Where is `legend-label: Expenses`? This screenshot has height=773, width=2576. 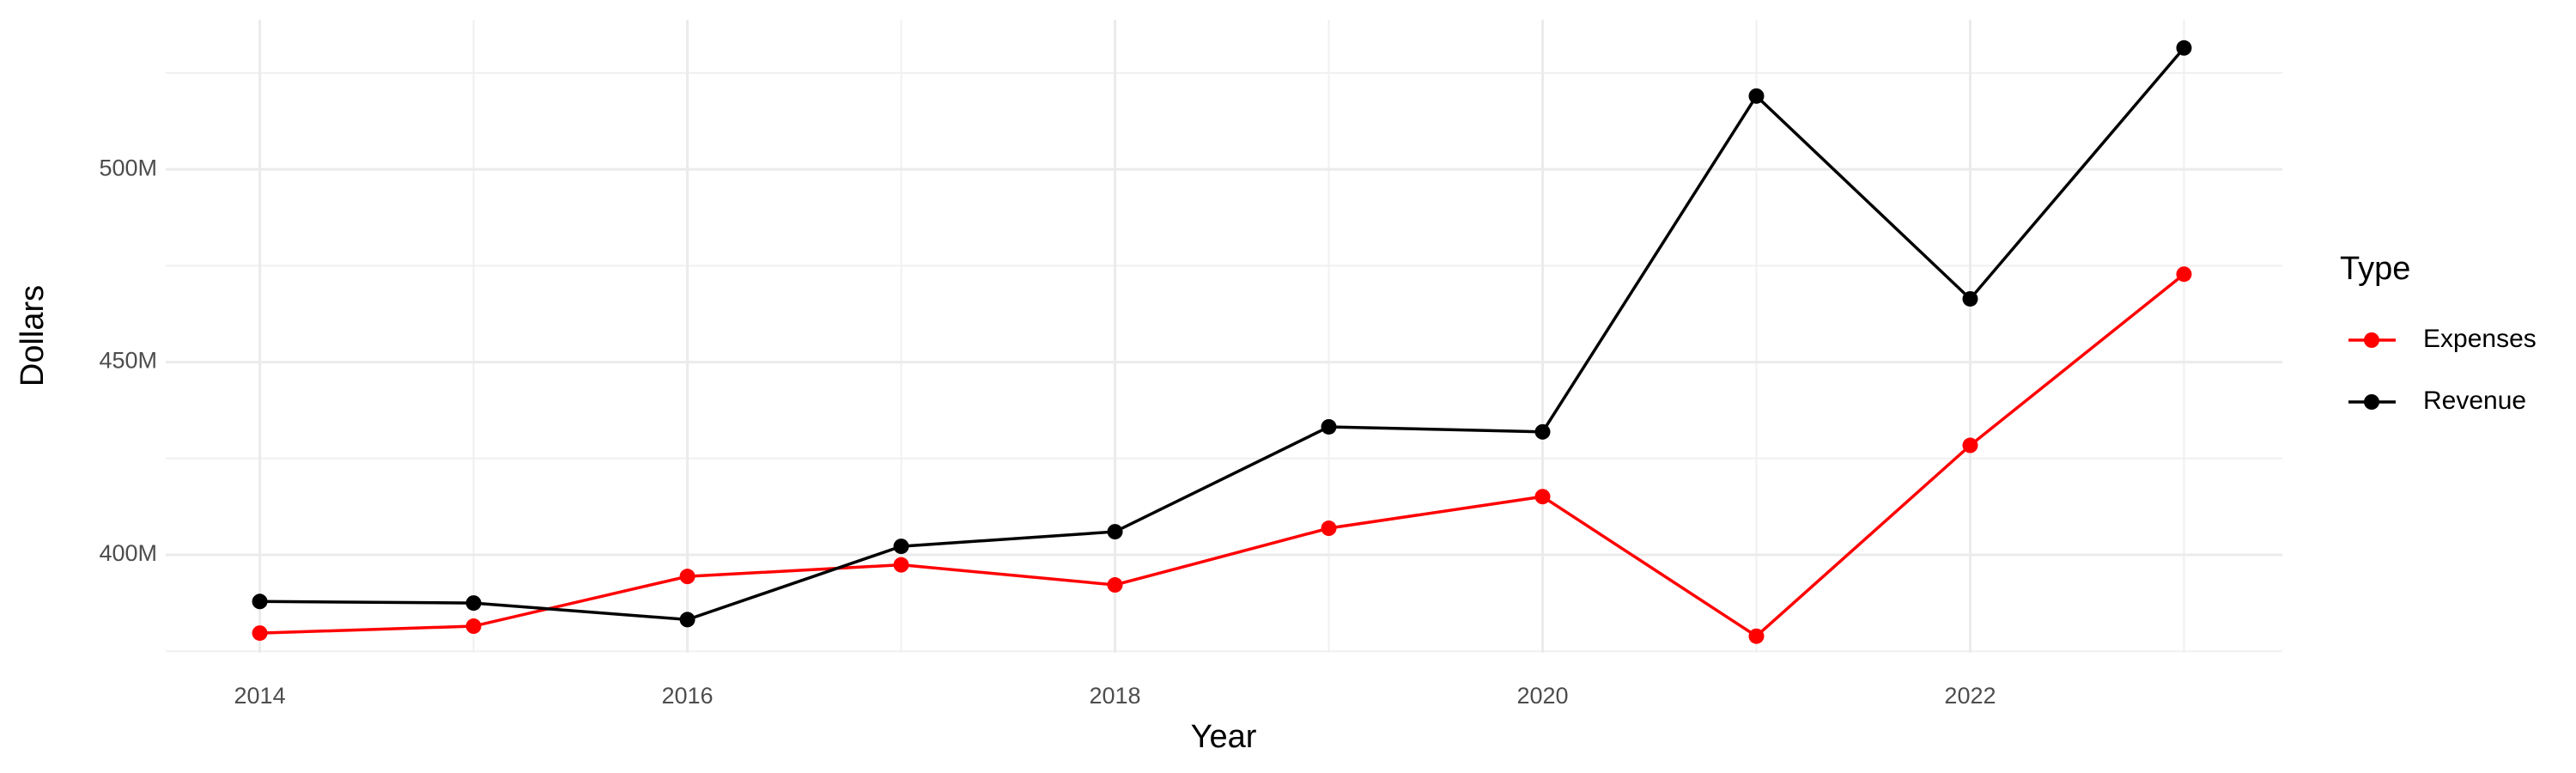
legend-label: Expenses is located at coordinates (2480, 339).